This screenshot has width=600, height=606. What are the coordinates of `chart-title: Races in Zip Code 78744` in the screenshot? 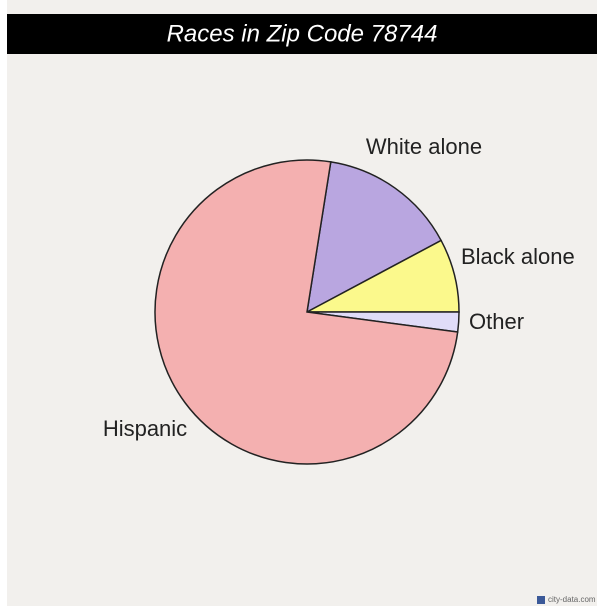 It's located at (302, 33).